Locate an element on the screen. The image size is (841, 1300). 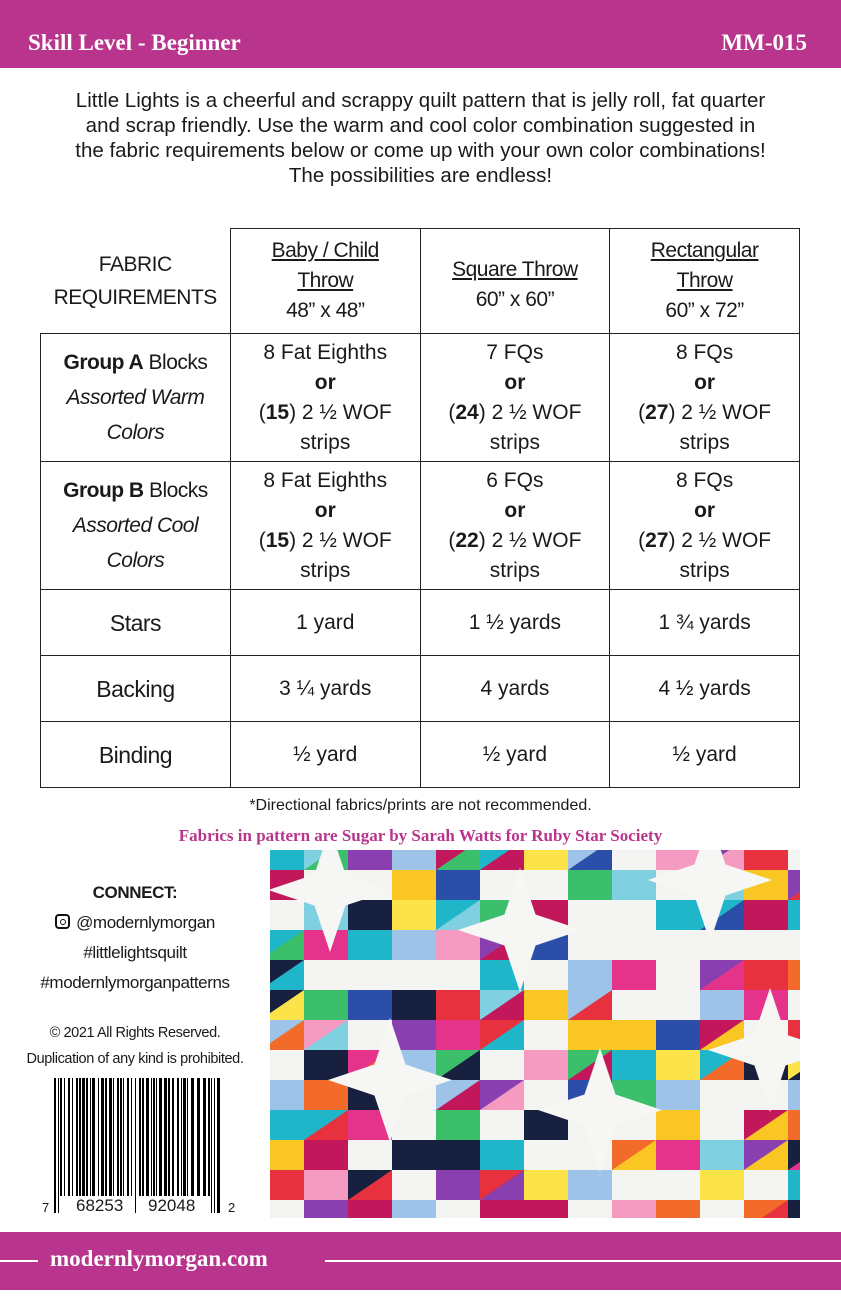
table-corner: FABRIC REQUIREMENTS is located at coordinates (135, 281).